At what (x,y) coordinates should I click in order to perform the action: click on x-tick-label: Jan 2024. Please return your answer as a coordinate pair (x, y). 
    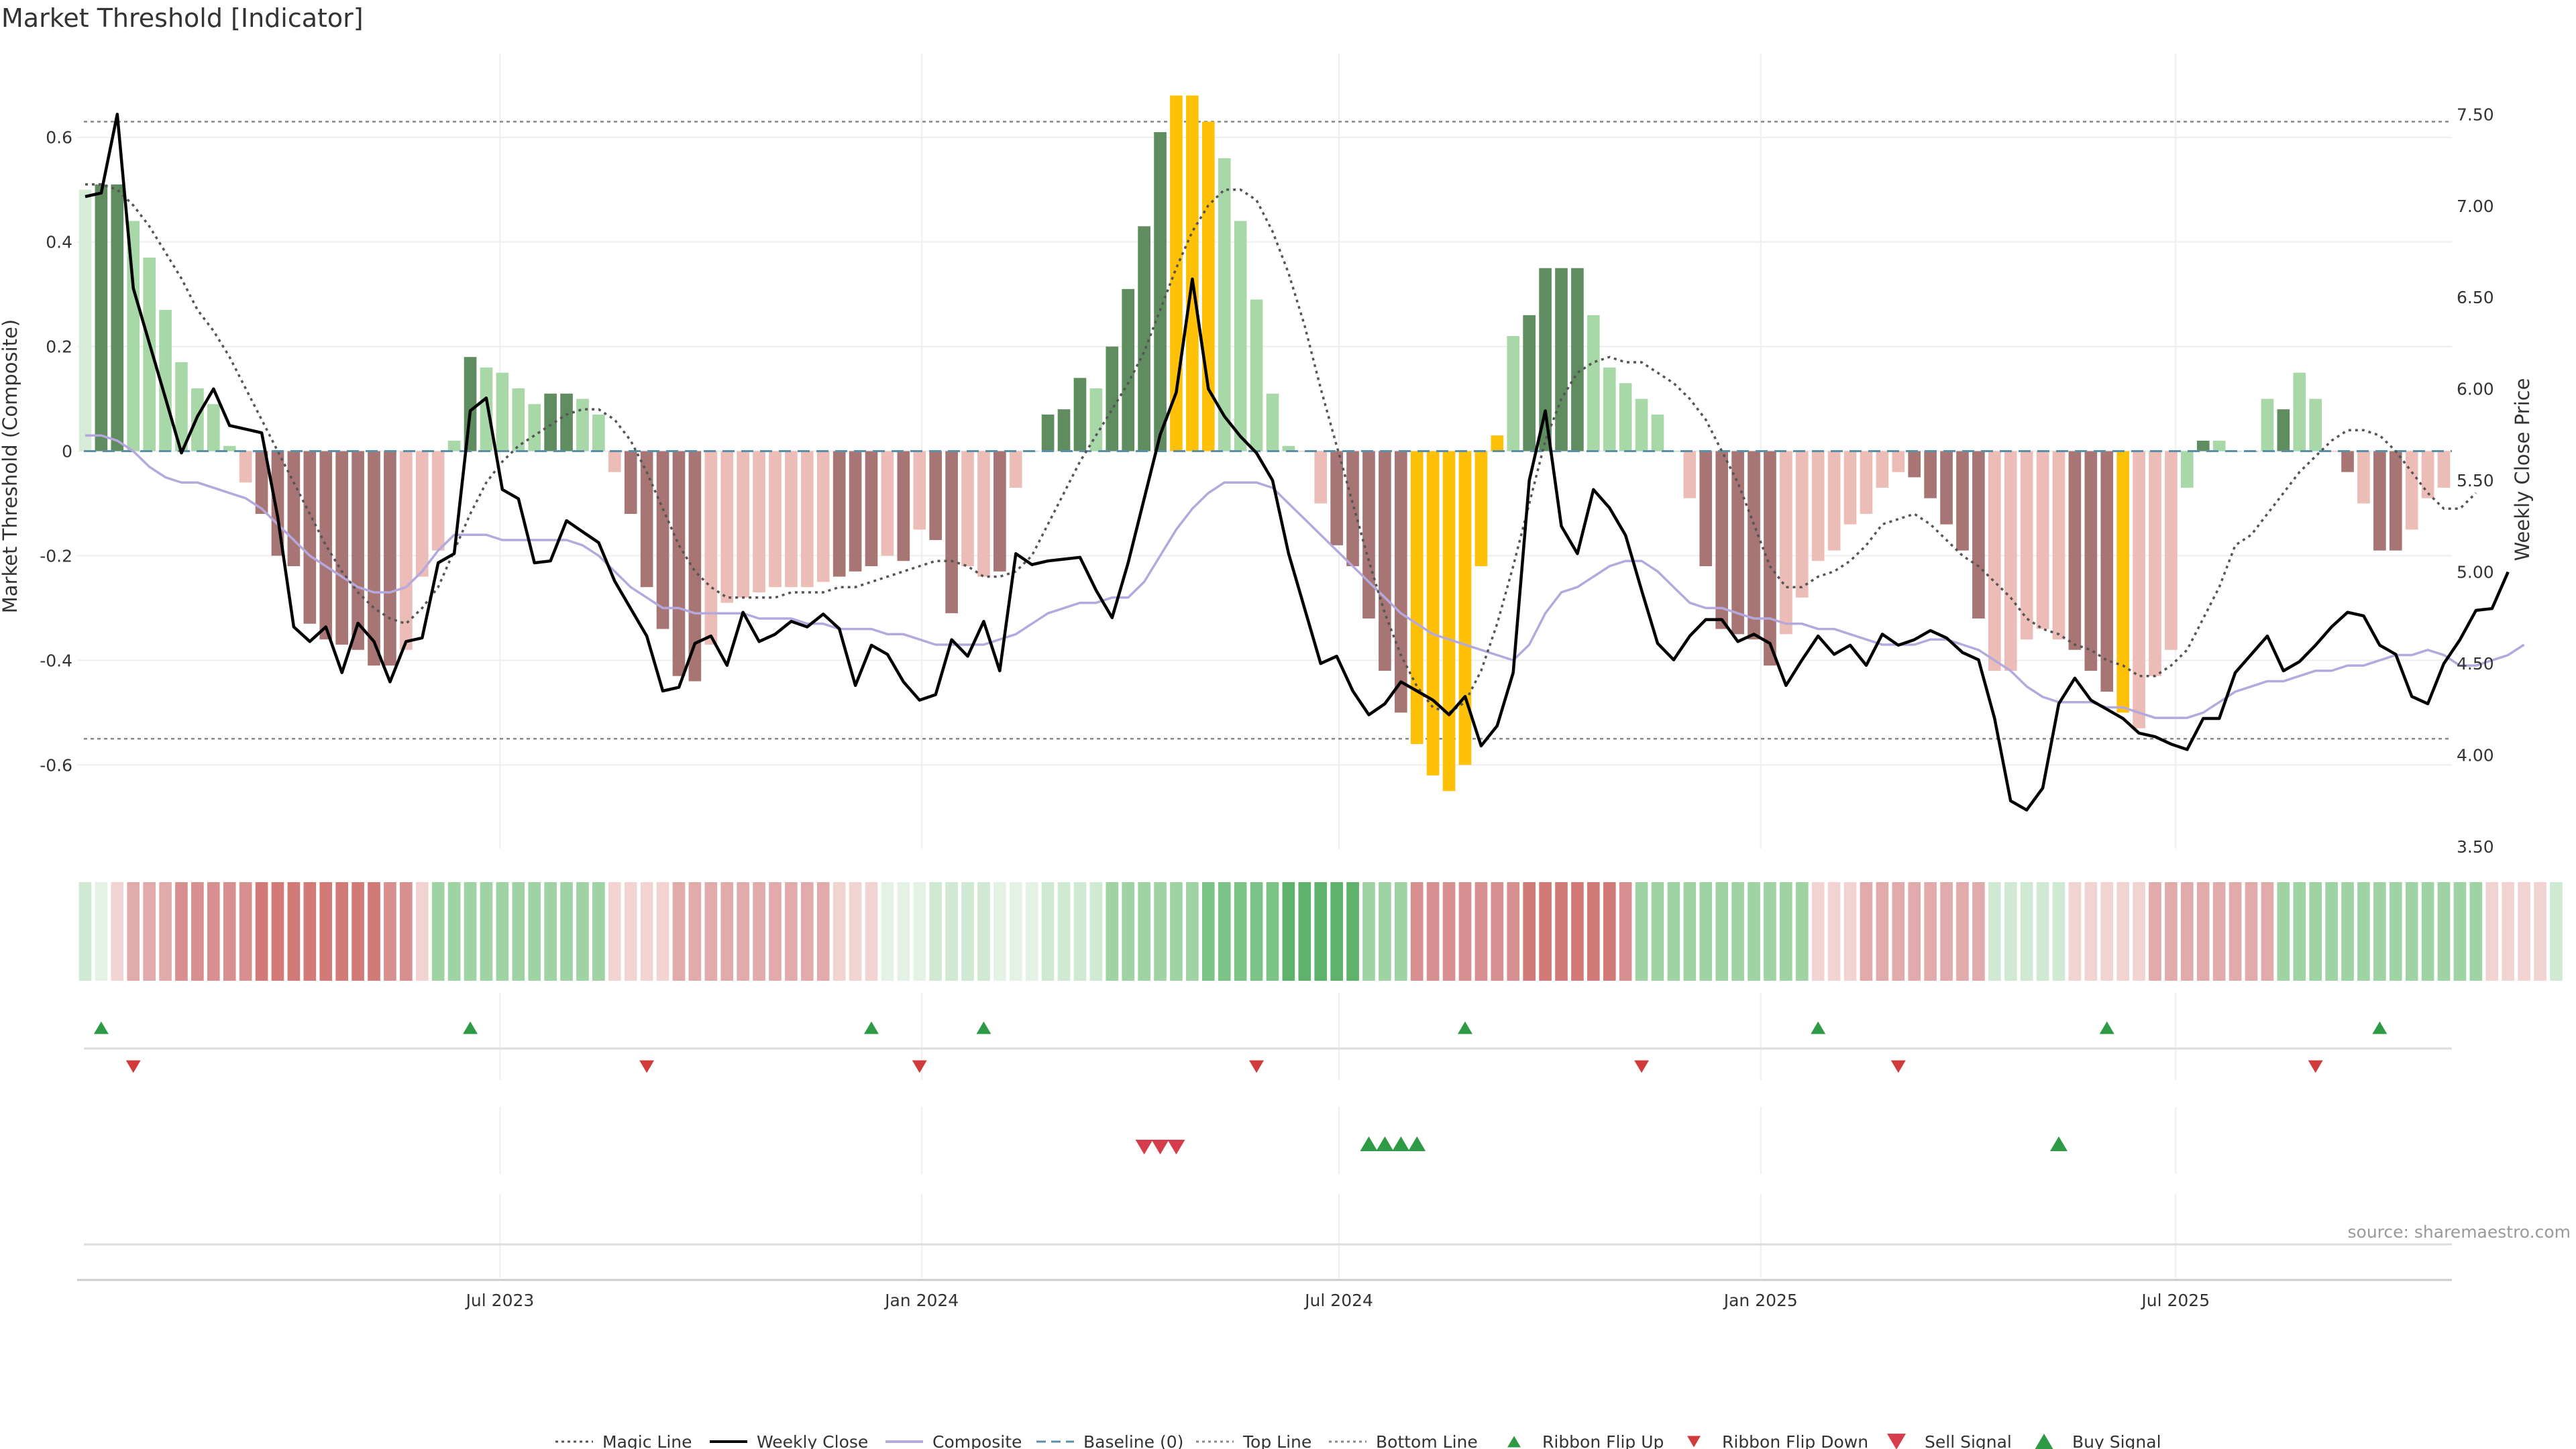
    Looking at the image, I should click on (921, 1300).